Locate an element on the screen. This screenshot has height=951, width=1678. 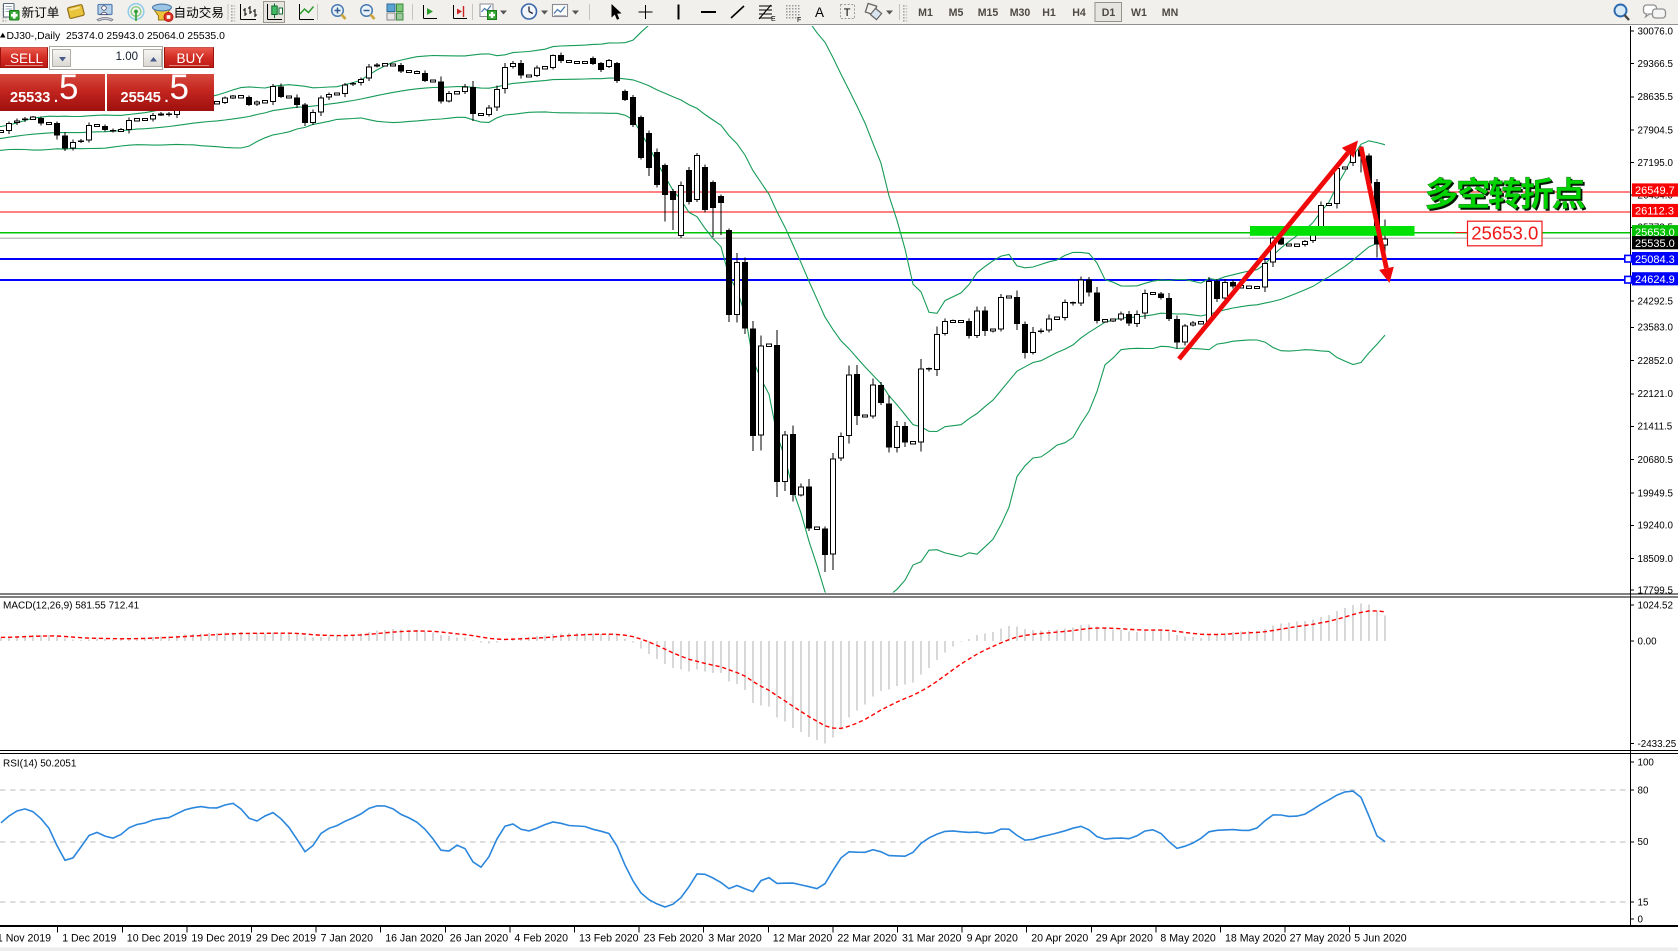
svg-text: H1 is located at coordinates (1049, 13).